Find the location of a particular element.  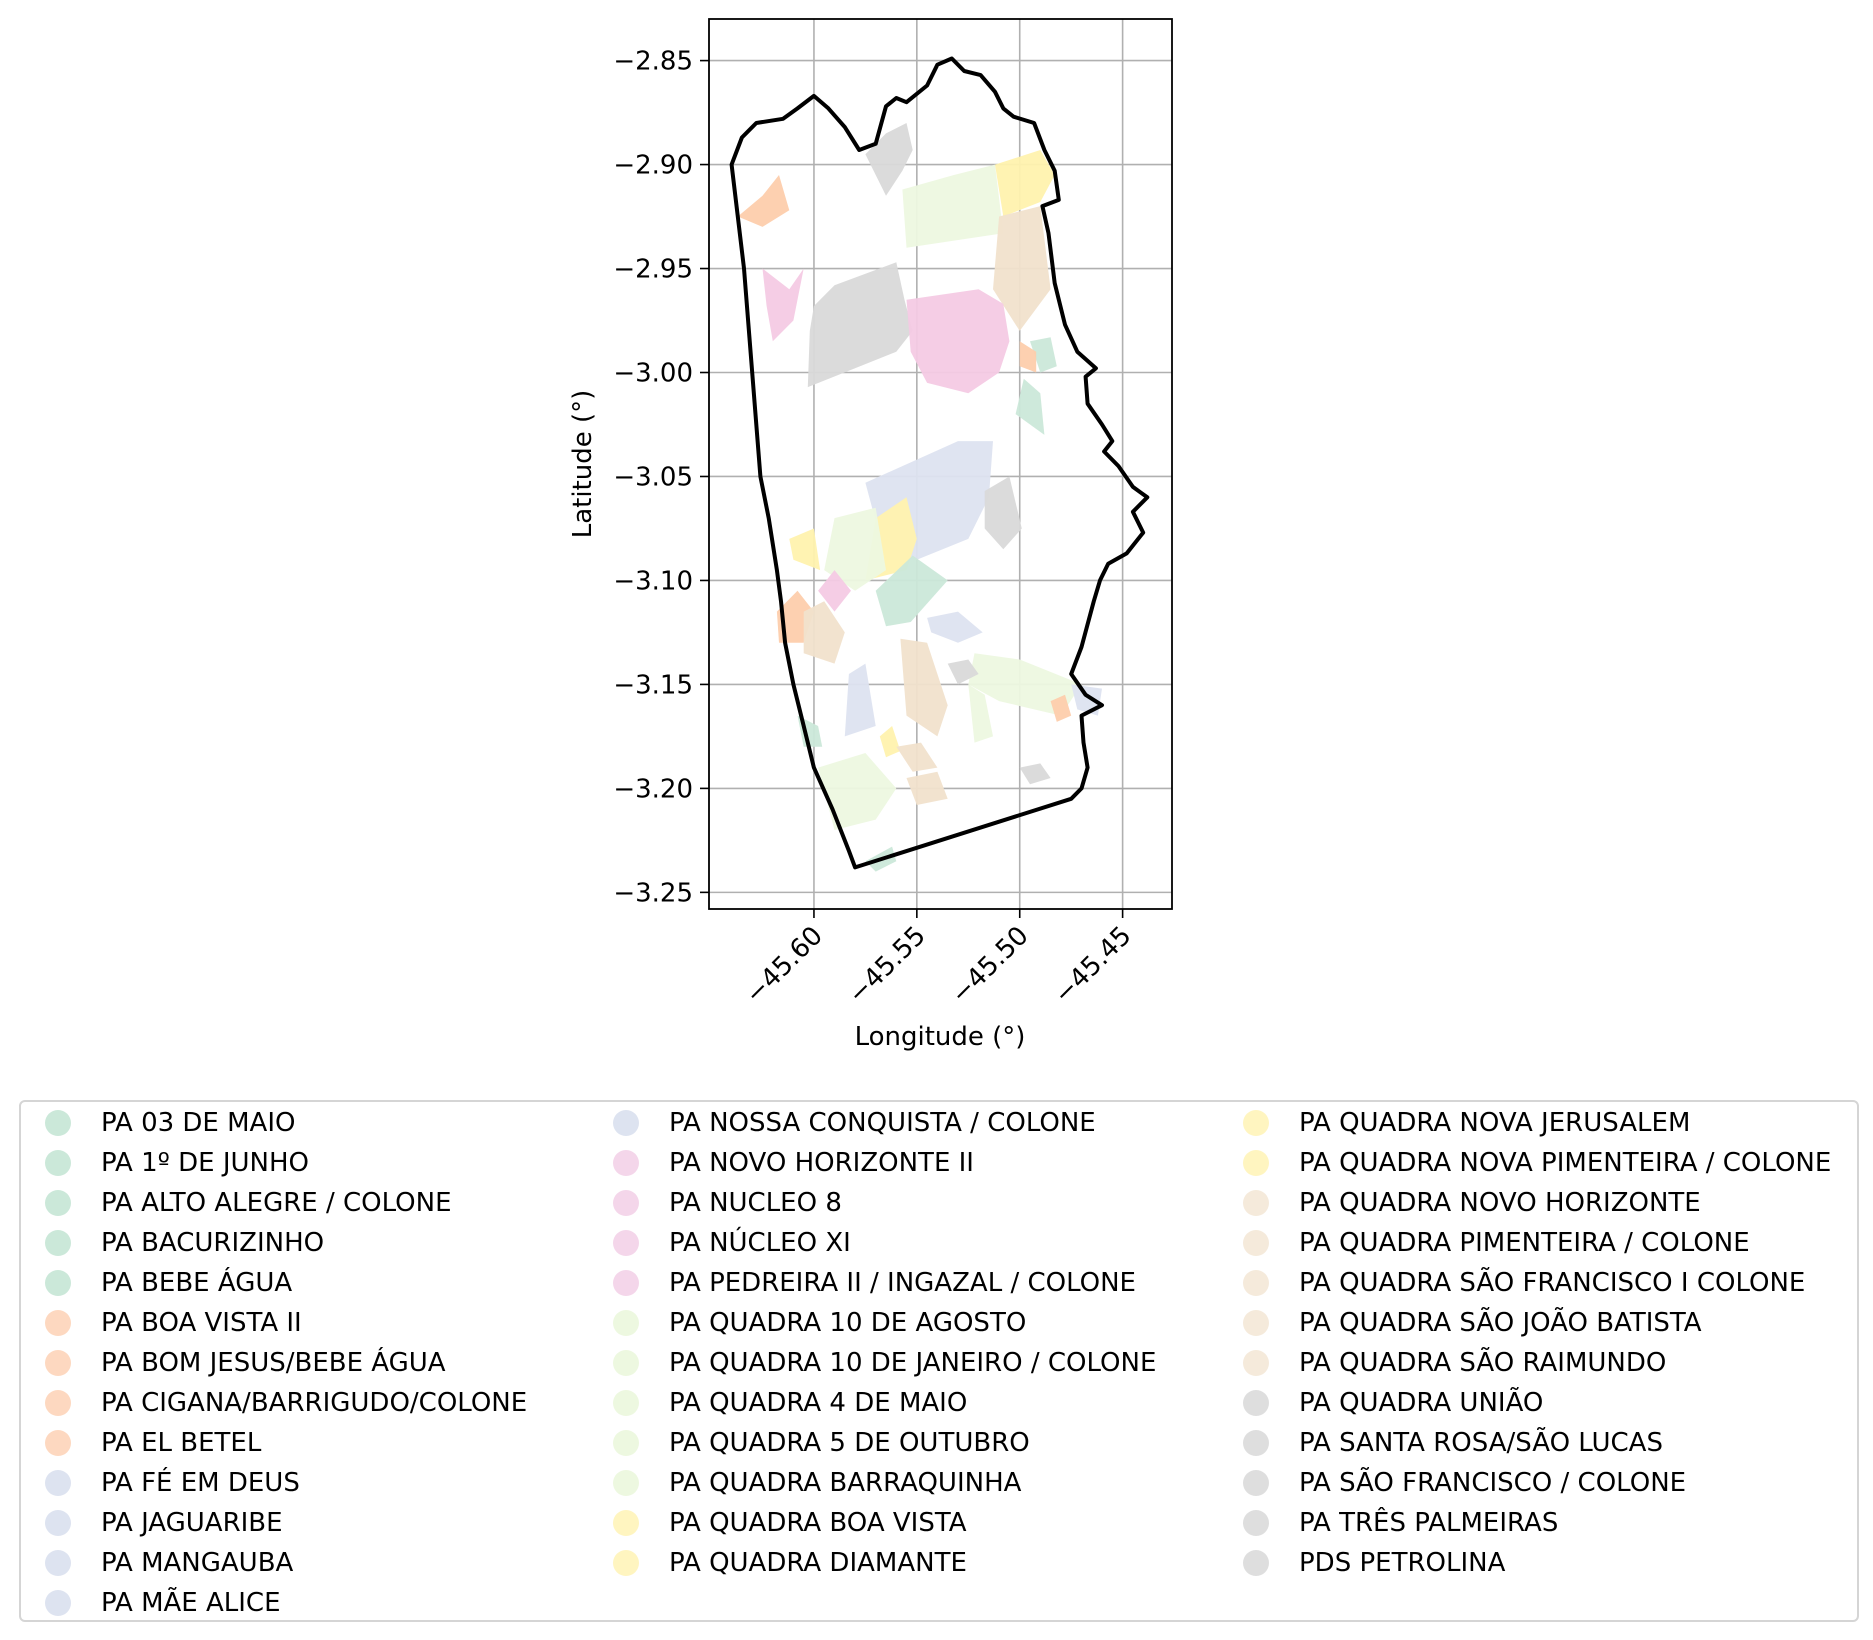

legend-label: PA QUADRA NOVO HORIZONTE is located at coordinates (1500, 1203).